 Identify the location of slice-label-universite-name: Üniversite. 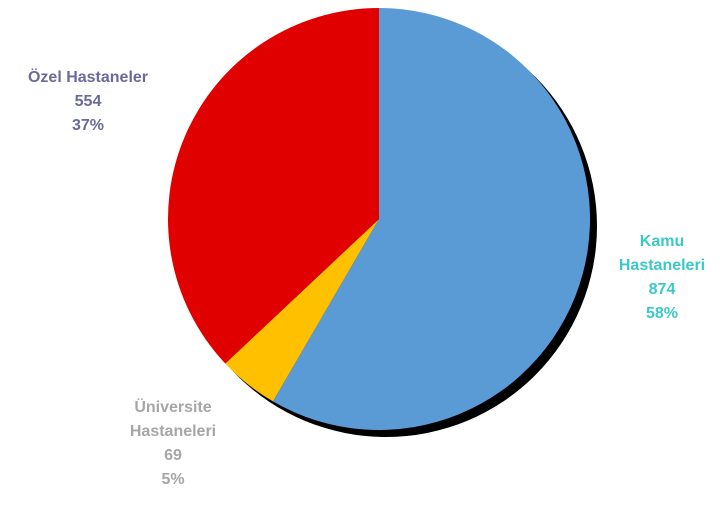
(173, 407).